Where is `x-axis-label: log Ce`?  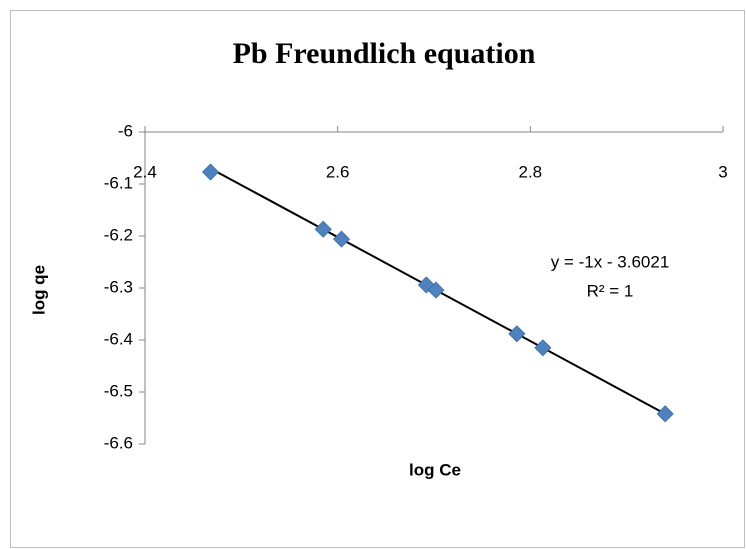
x-axis-label: log Ce is located at coordinates (435, 469).